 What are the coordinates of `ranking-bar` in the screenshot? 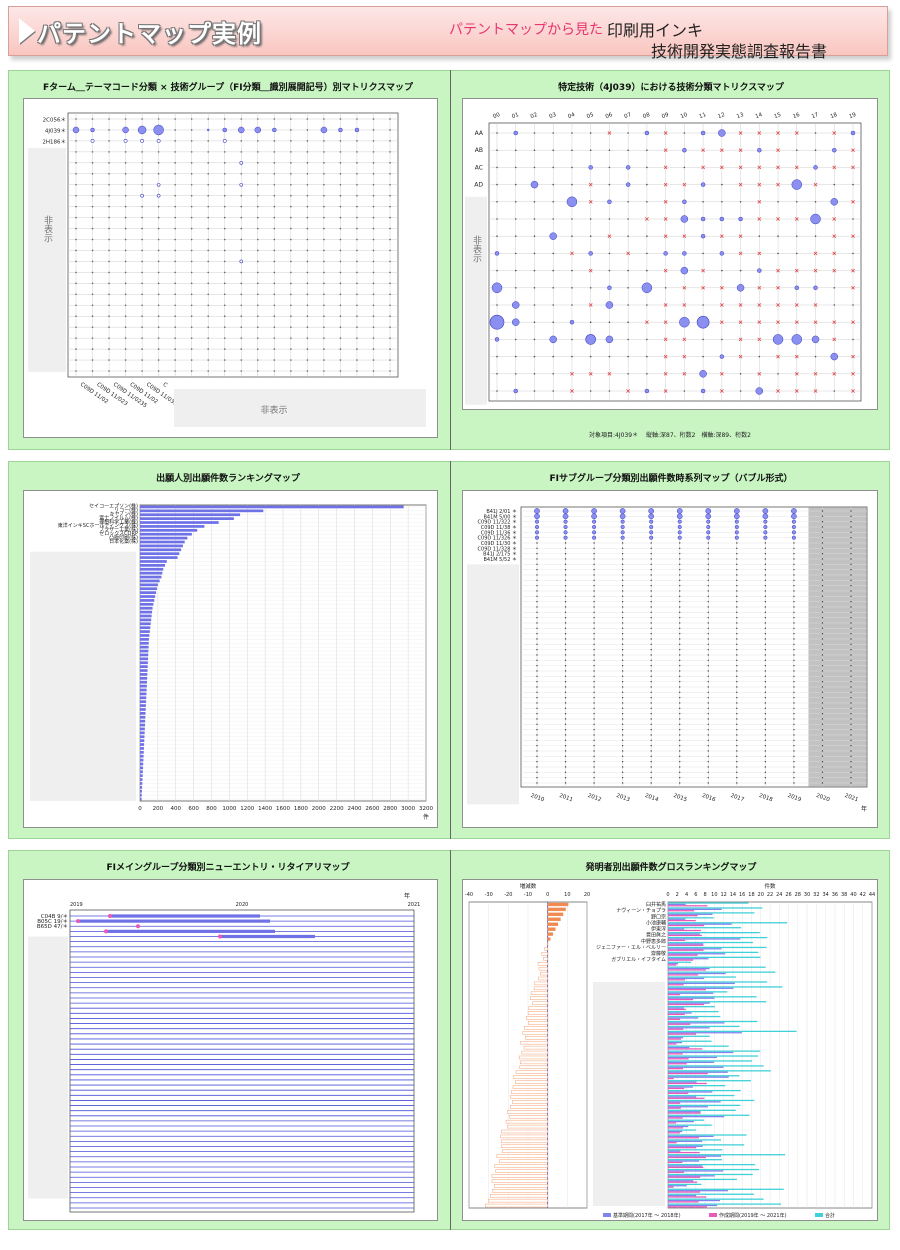 It's located at (187, 518).